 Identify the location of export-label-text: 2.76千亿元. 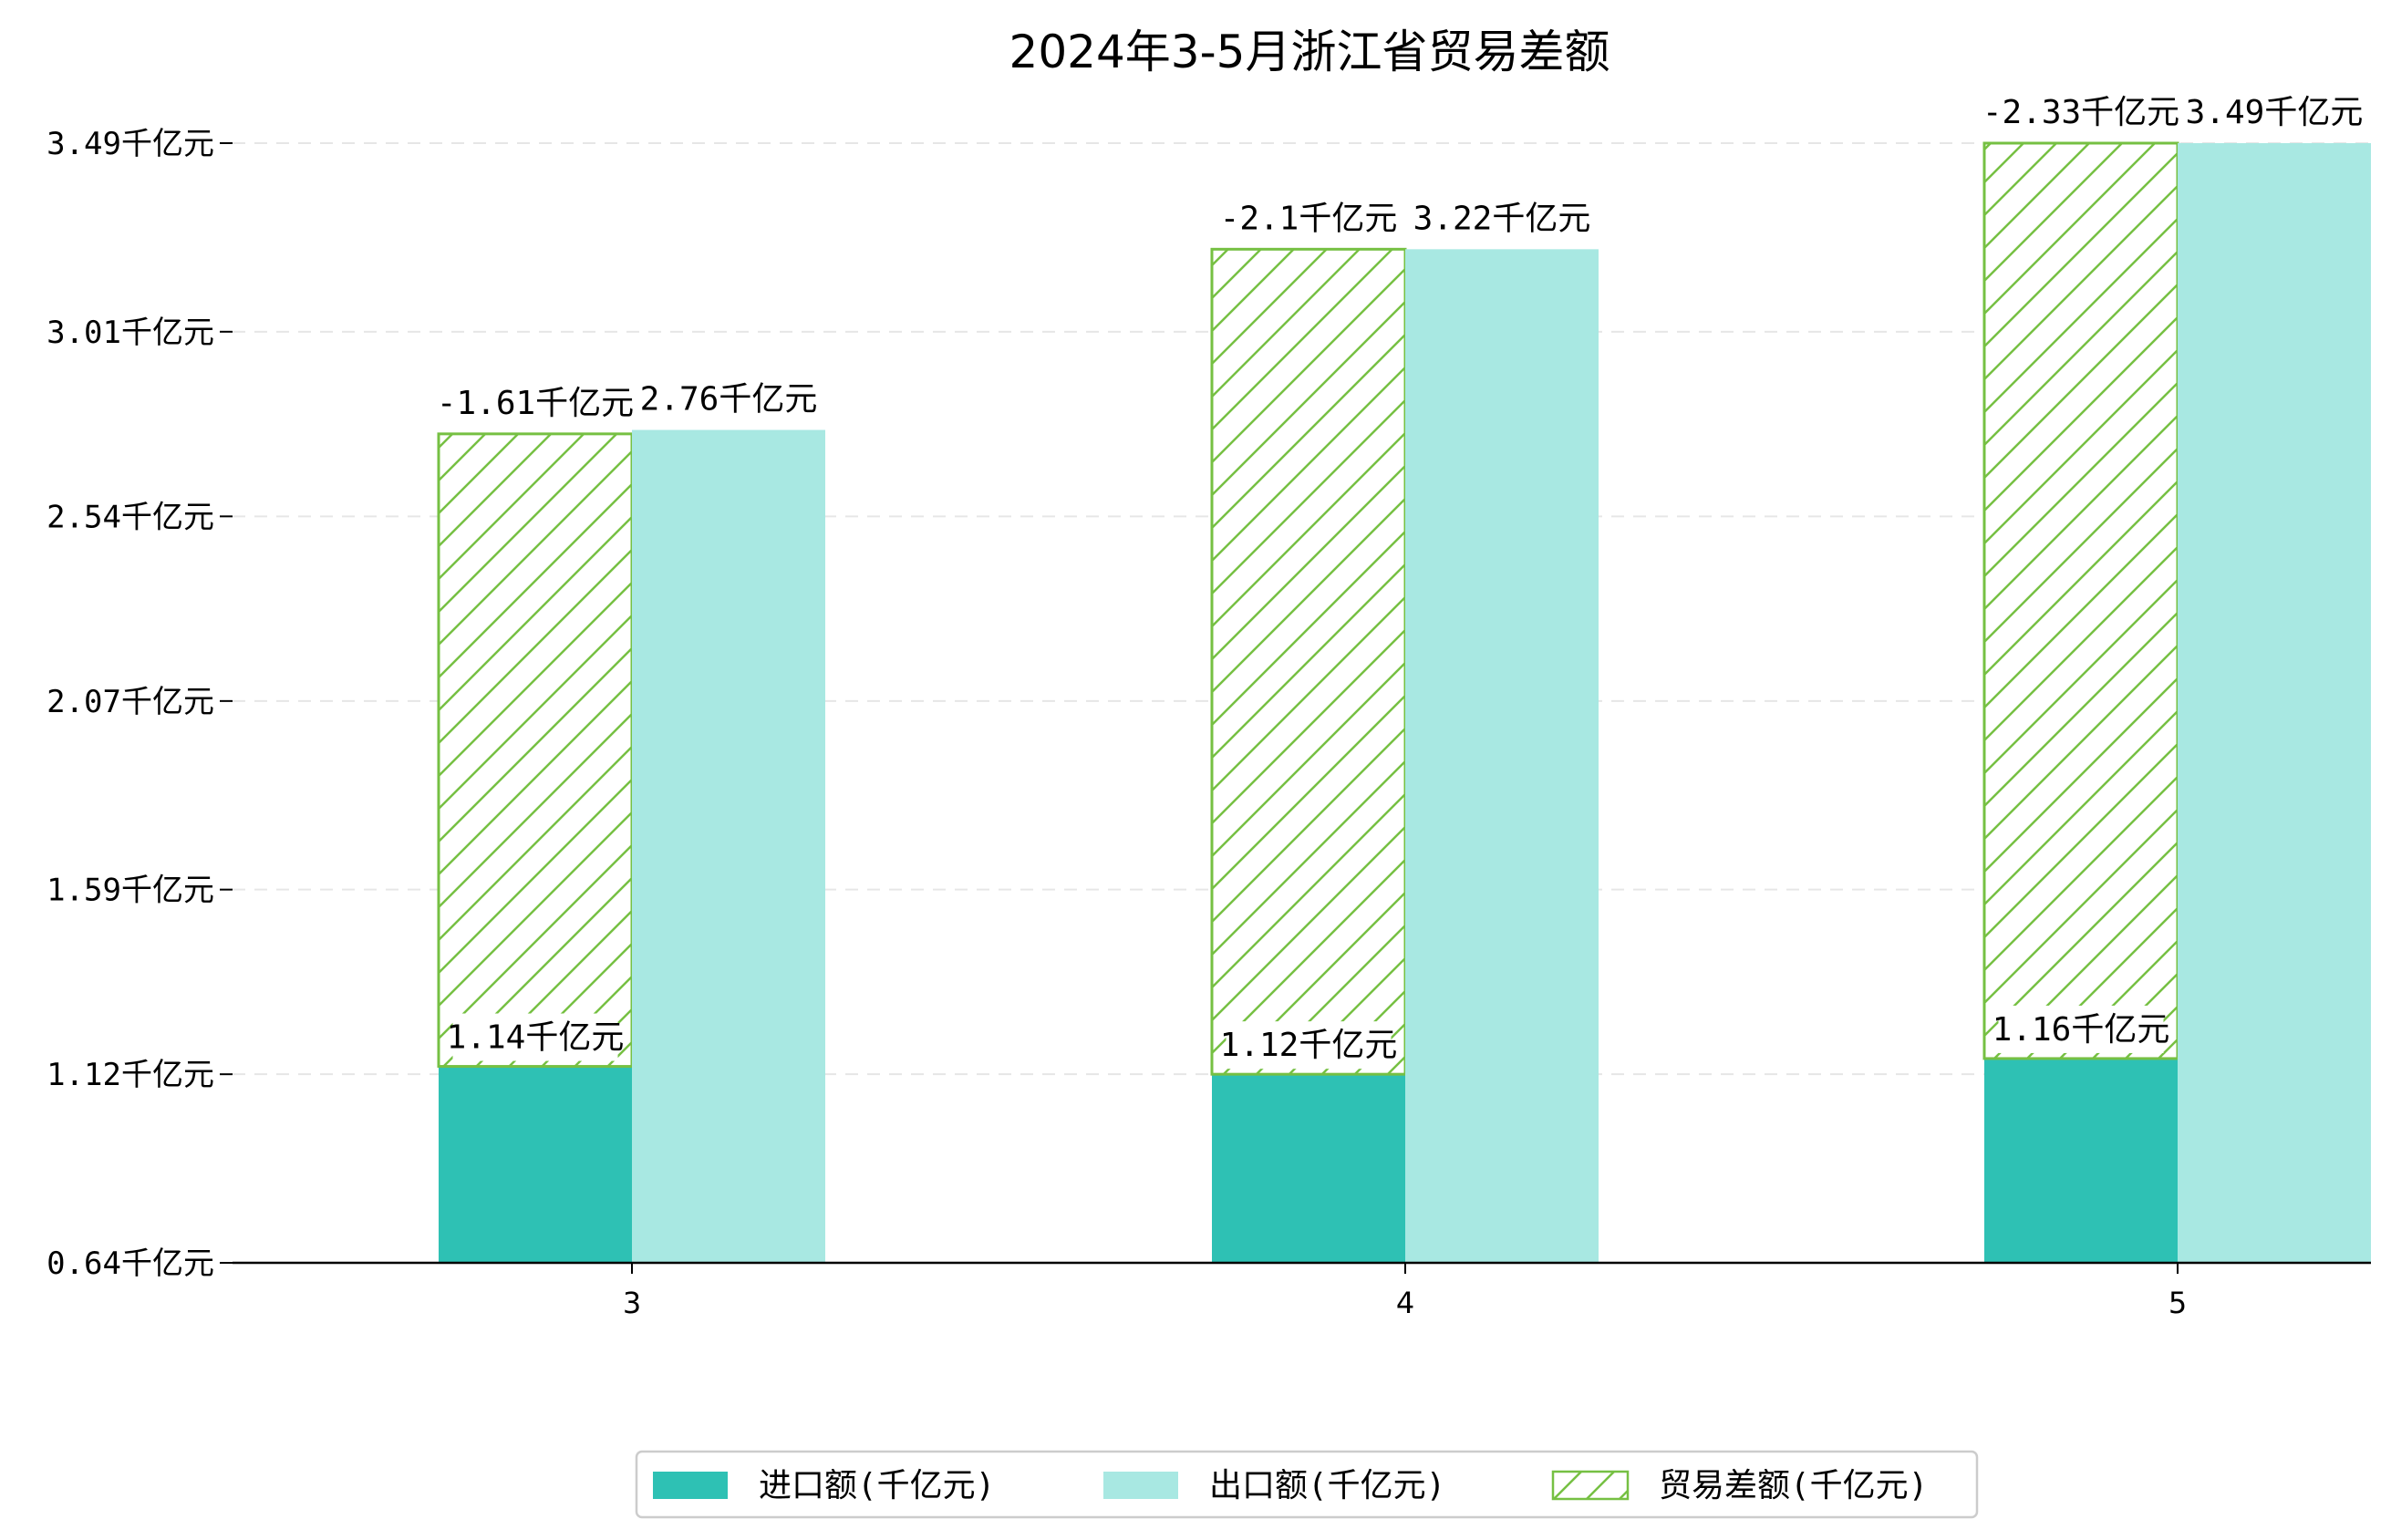
(729, 400).